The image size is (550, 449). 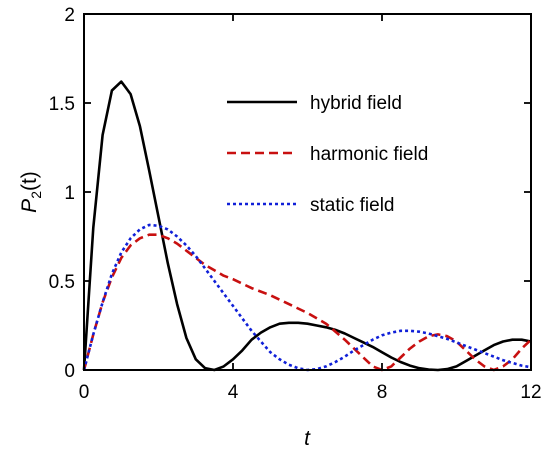 I want to click on legend: hybrid field harmonic field static field, so click(x=327, y=154).